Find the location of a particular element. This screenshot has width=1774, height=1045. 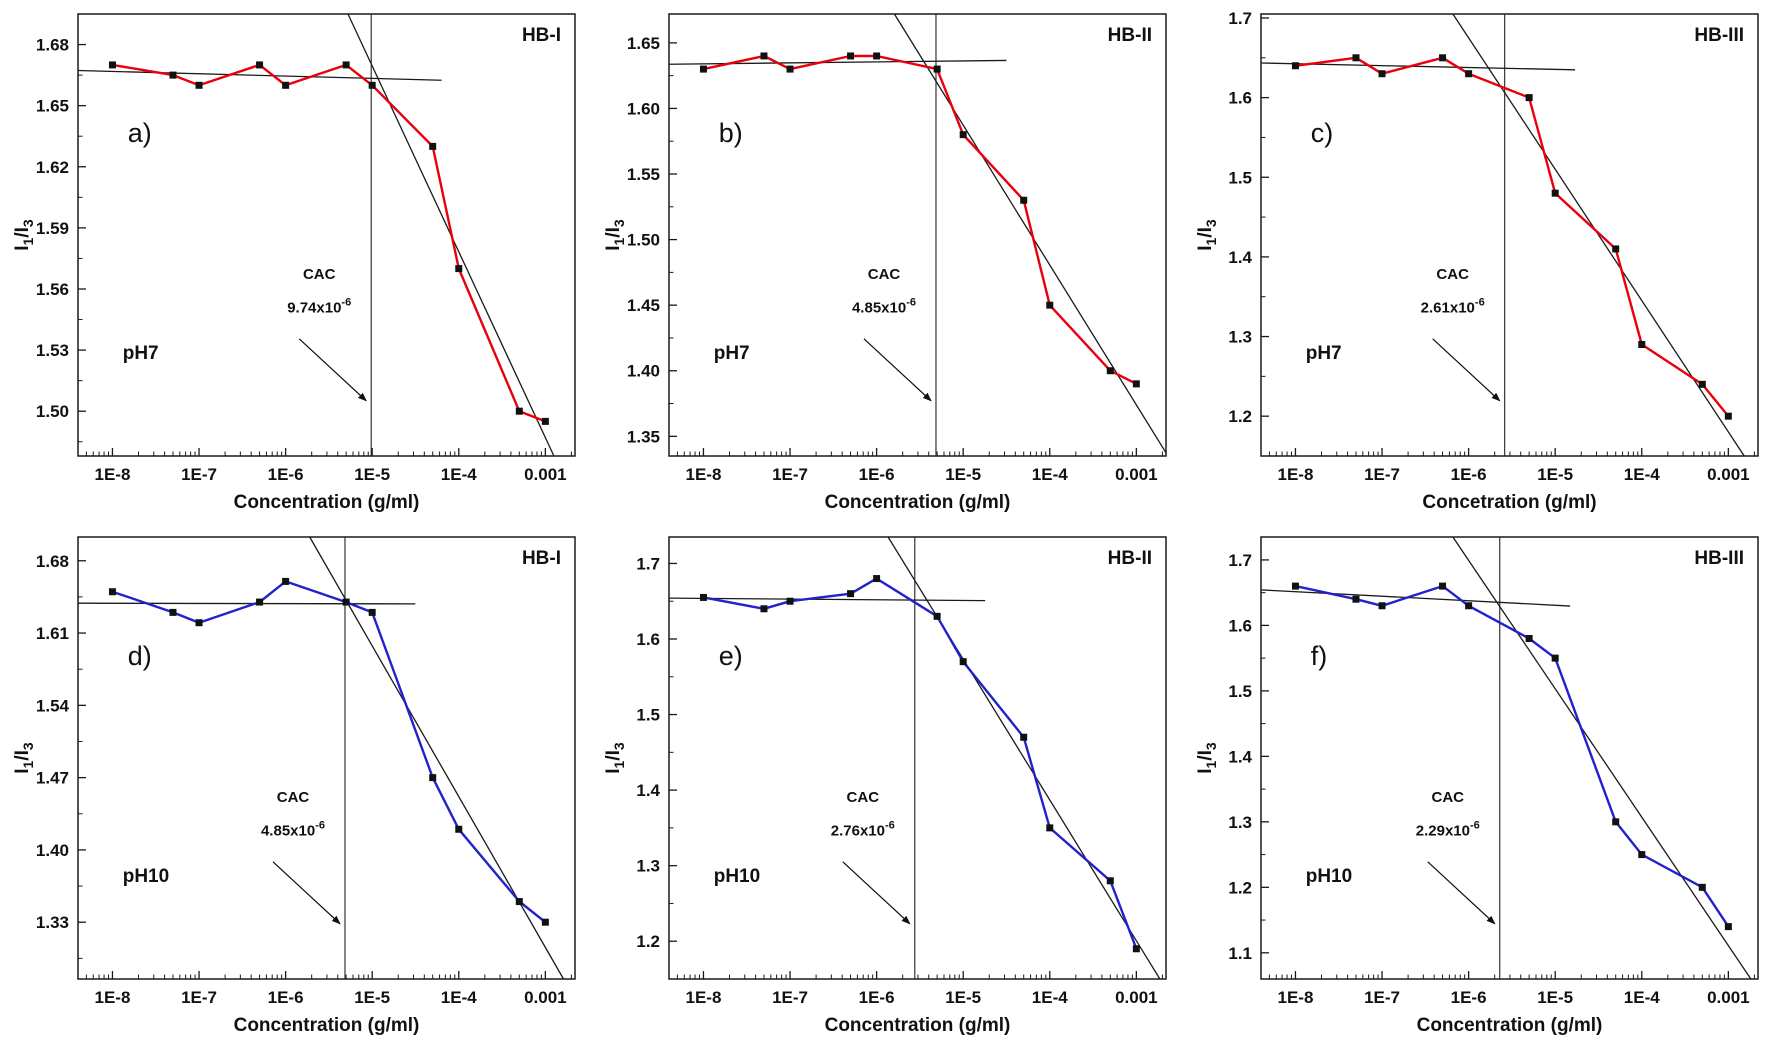

y-tick-label: 1.53 is located at coordinates (52, 350).